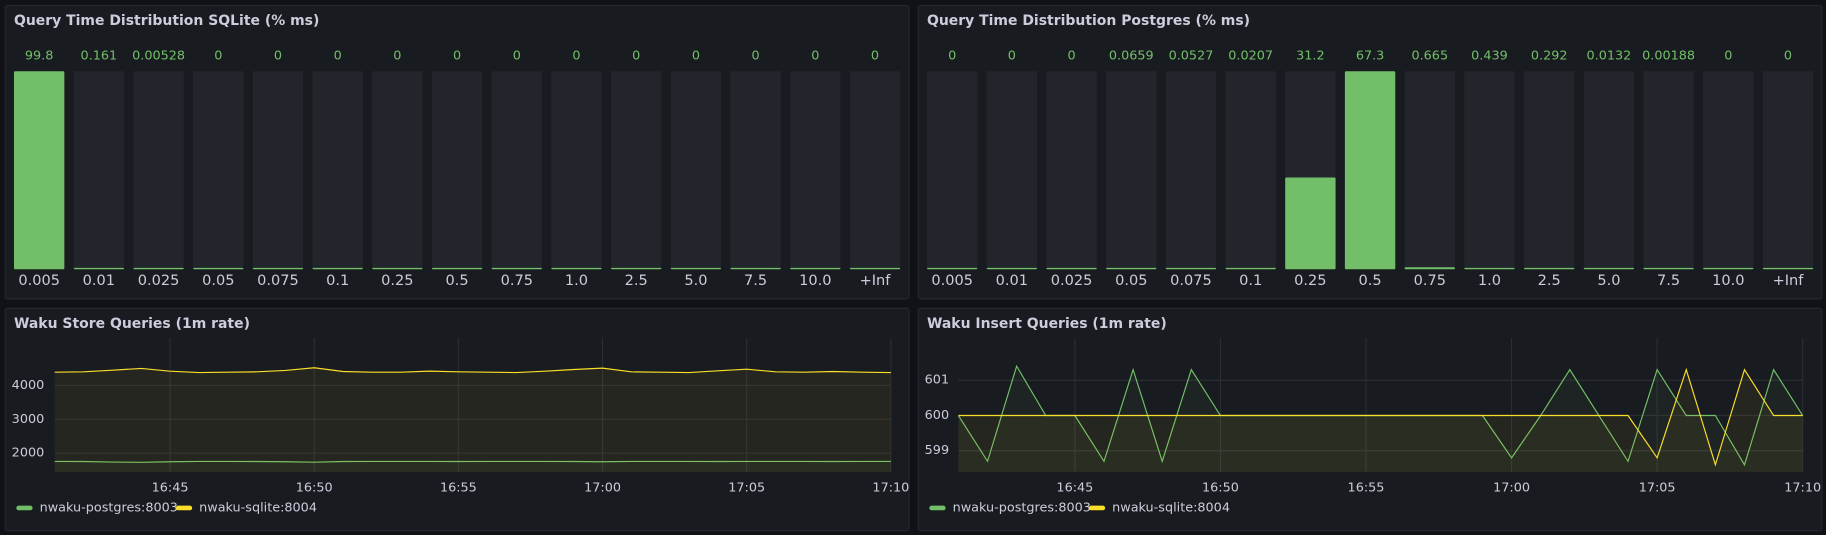  Describe the element at coordinates (636, 280) in the screenshot. I see `category-label: 2.5` at that location.